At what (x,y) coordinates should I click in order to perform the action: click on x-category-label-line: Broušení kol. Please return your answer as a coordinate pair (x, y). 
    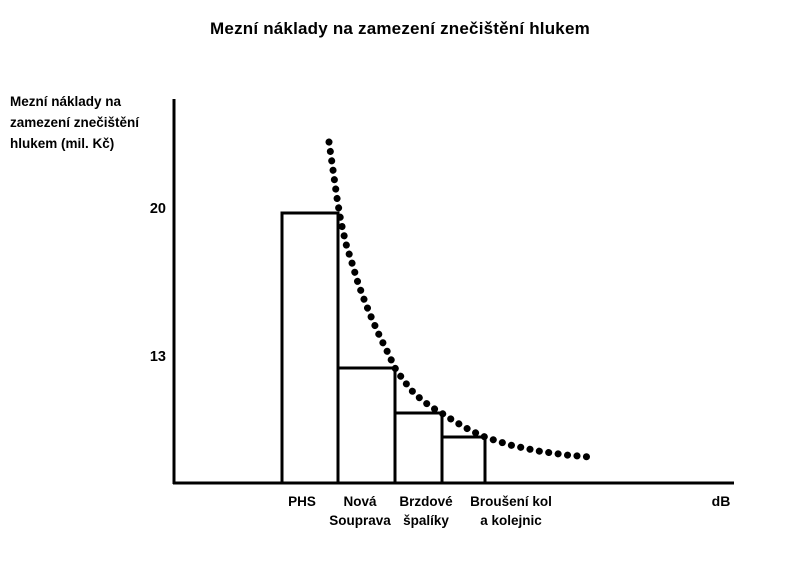
    Looking at the image, I should click on (511, 501).